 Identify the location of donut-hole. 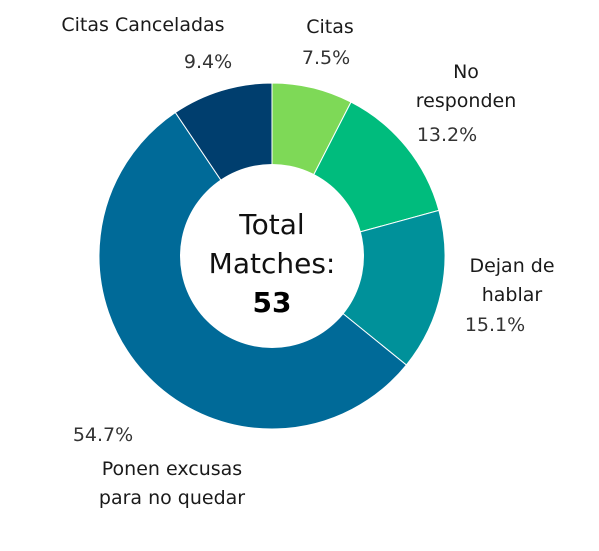
(272, 256).